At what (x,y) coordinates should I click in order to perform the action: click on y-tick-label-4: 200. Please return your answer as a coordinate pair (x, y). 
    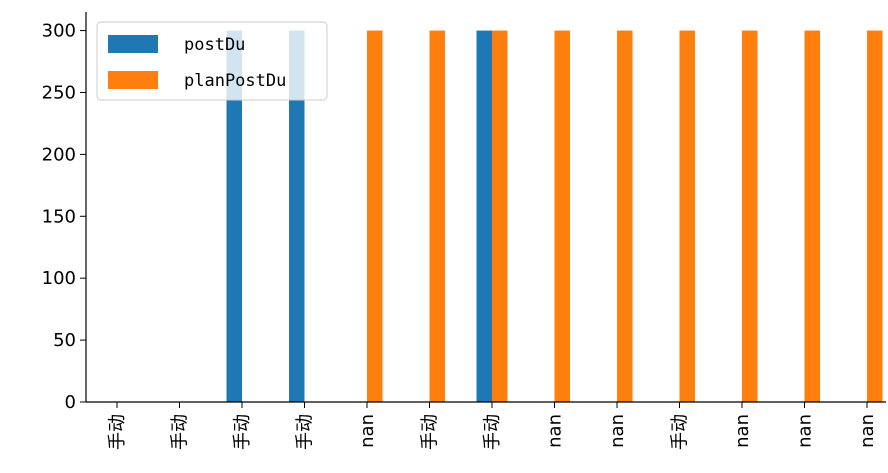
    Looking at the image, I should click on (59, 154).